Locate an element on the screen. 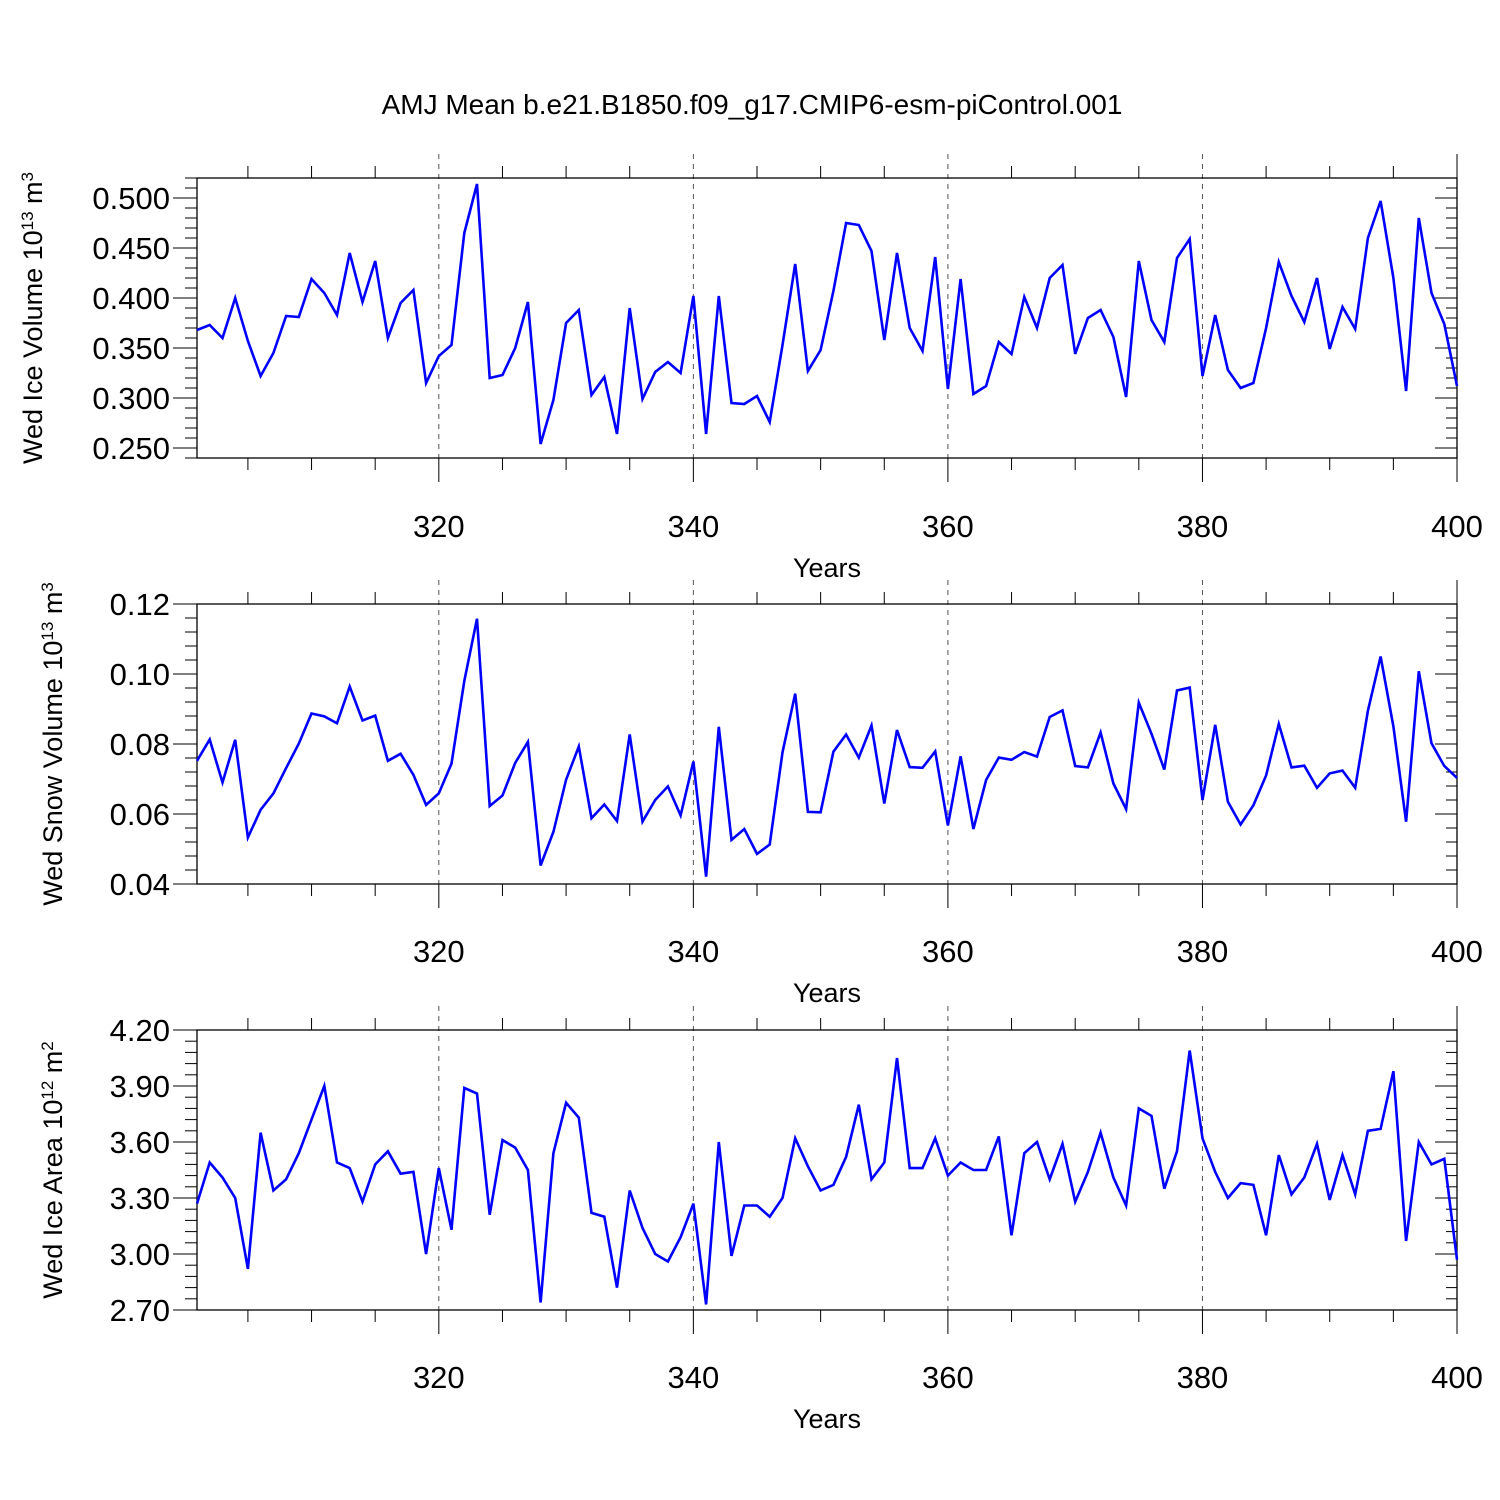 The width and height of the screenshot is (1500, 1500). y-tick-label: 0.250 is located at coordinates (131, 448).